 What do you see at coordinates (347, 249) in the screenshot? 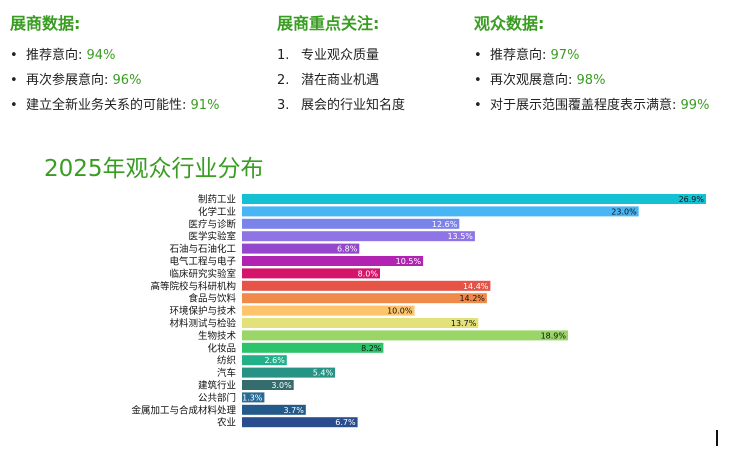
I see `value-label: 6.8%` at bounding box center [347, 249].